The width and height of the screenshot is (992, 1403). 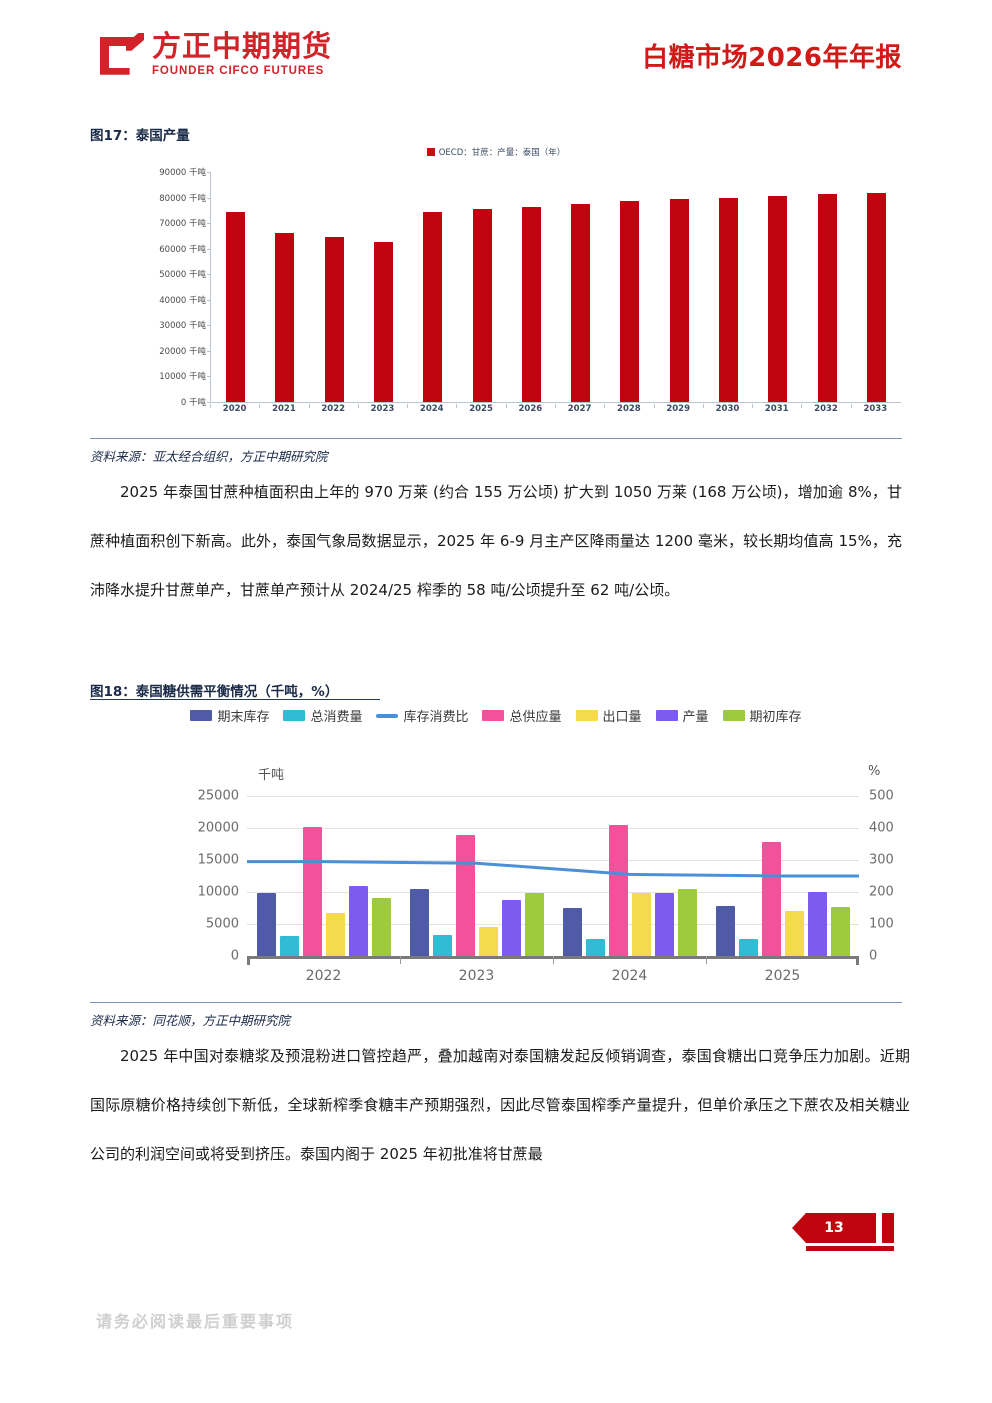 I want to click on figure18-y-tick-label: 25000, so click(x=218, y=796).